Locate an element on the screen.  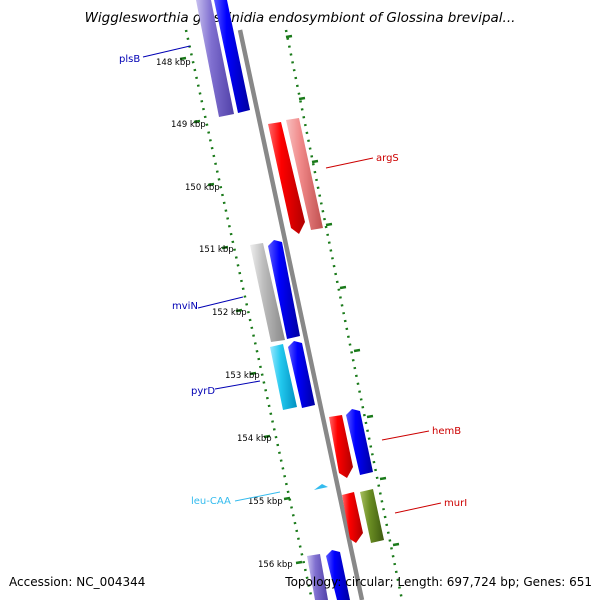
kbp-tick: 149 kbp is located at coordinates (188, 124).